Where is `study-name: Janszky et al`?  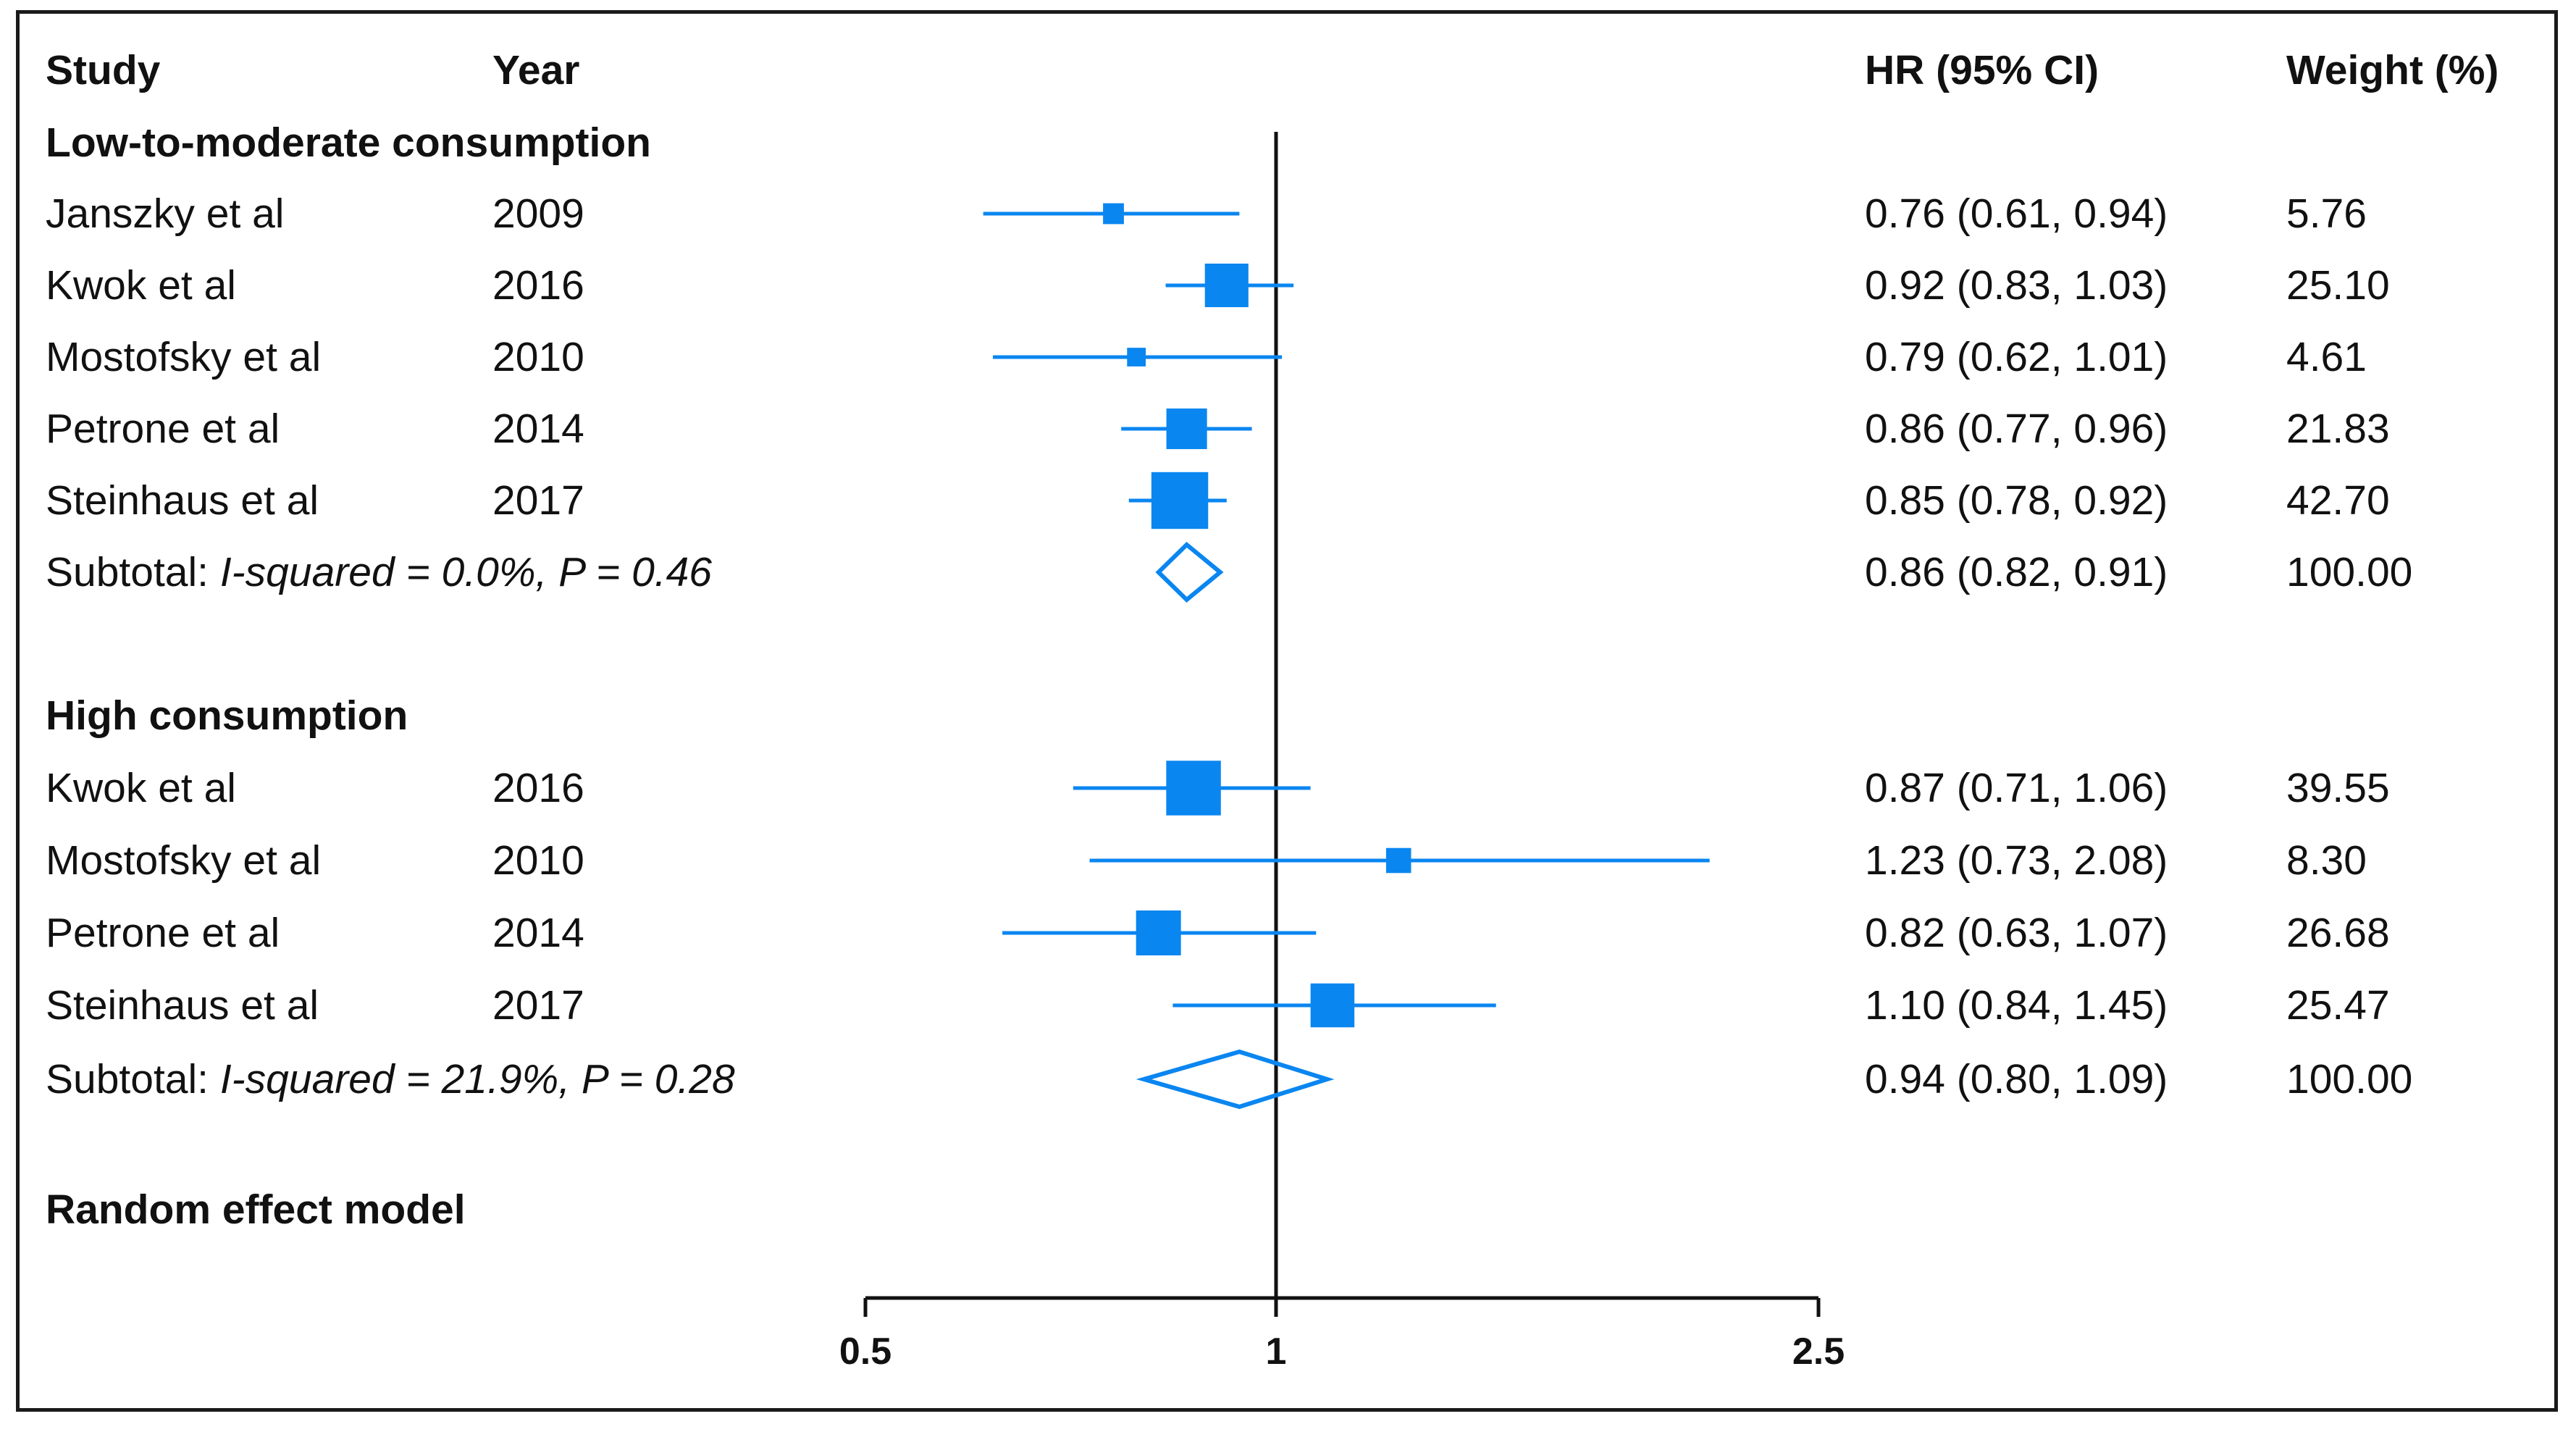 study-name: Janszky et al is located at coordinates (165, 213).